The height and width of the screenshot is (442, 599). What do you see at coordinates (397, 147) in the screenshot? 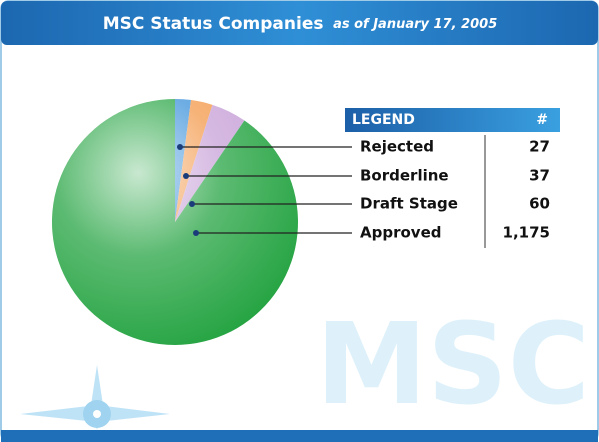
I see `legend-label: Rejected` at bounding box center [397, 147].